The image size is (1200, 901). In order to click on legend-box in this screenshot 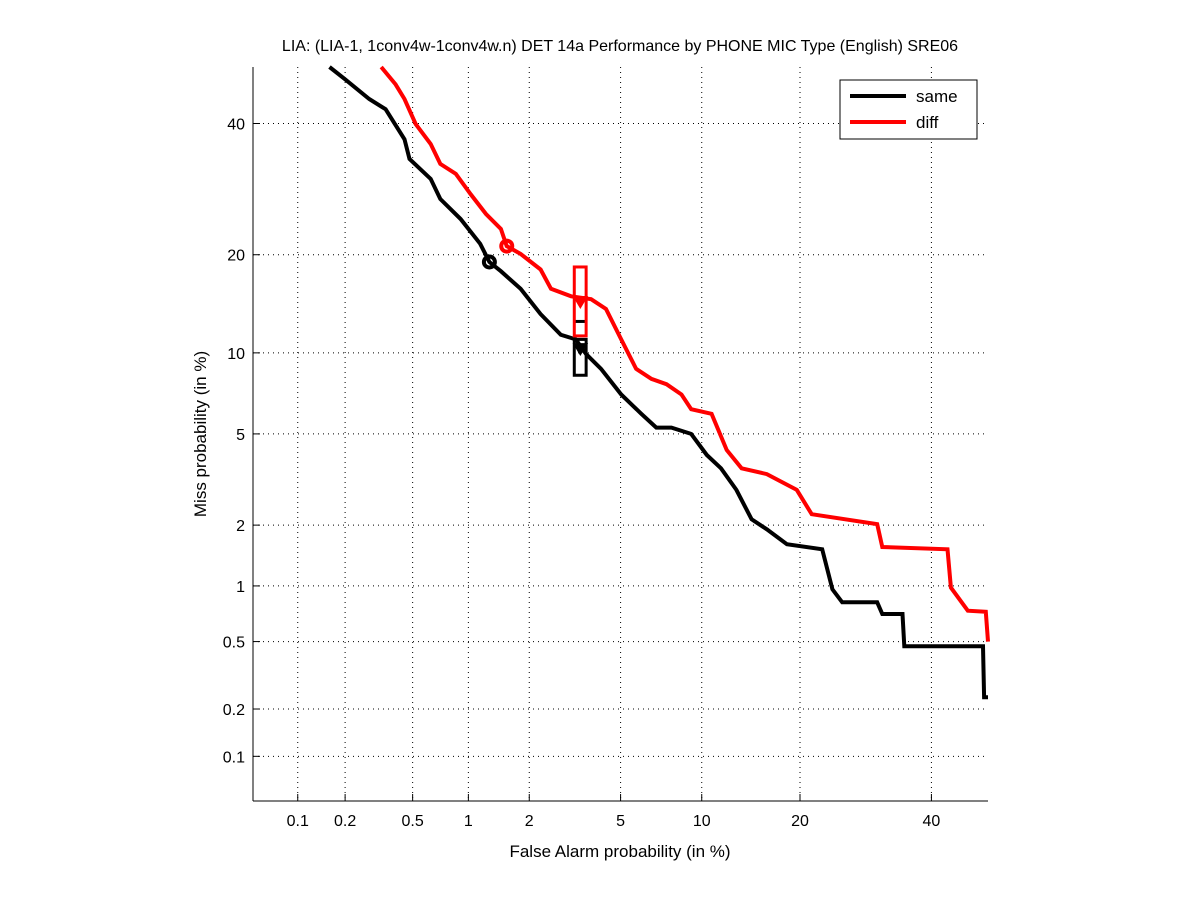, I will do `click(908, 109)`.